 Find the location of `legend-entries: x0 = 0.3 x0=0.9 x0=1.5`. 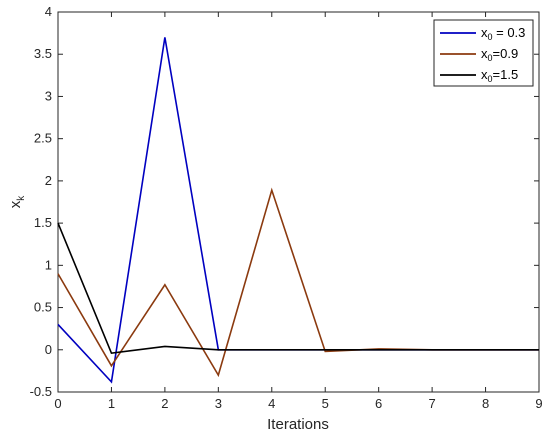

legend-entries: x0 = 0.3 x0=0.9 x0=1.5 is located at coordinates (482, 54).